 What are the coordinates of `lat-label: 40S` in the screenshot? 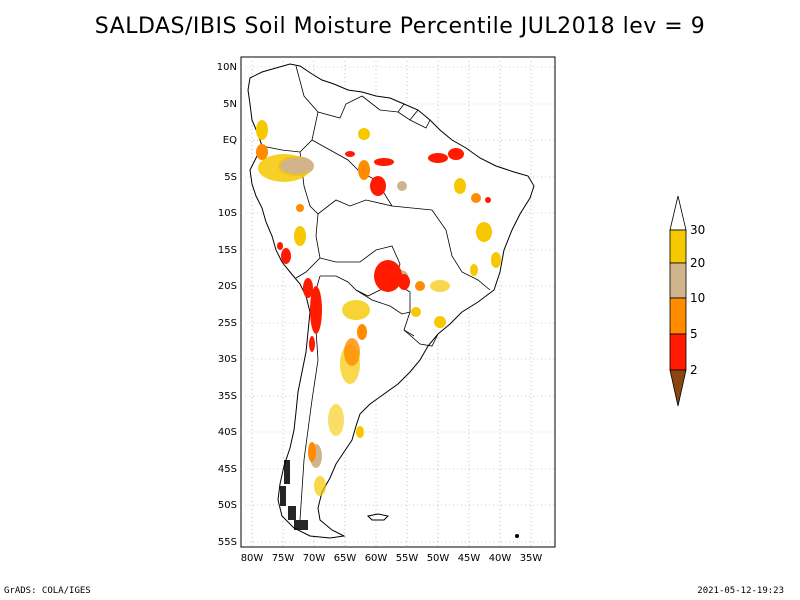 It's located at (227, 432).